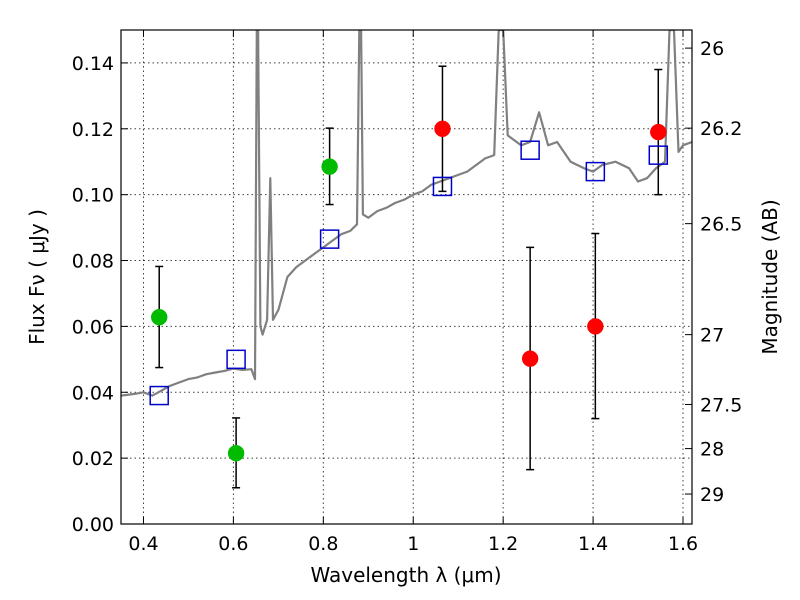  Describe the element at coordinates (93, 294) in the screenshot. I see `y-tick-labels: 0.00 0.02 0.04 0.06 0.08 0.10 0.12 0.14` at that location.